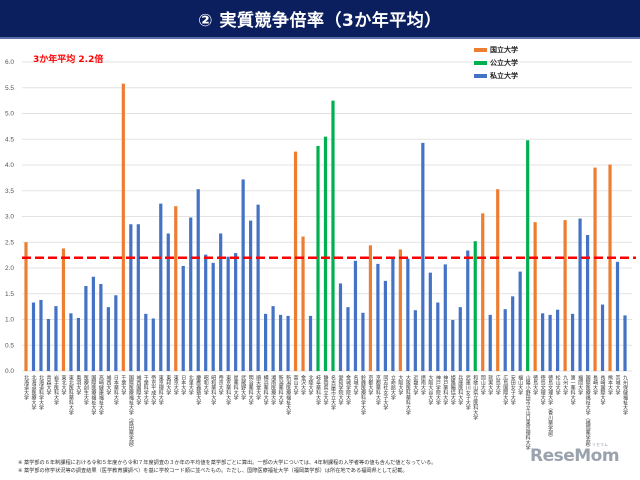  What do you see at coordinates (422, 385) in the screenshot?
I see `x-tick-label: 摂南大学` at bounding box center [422, 385].